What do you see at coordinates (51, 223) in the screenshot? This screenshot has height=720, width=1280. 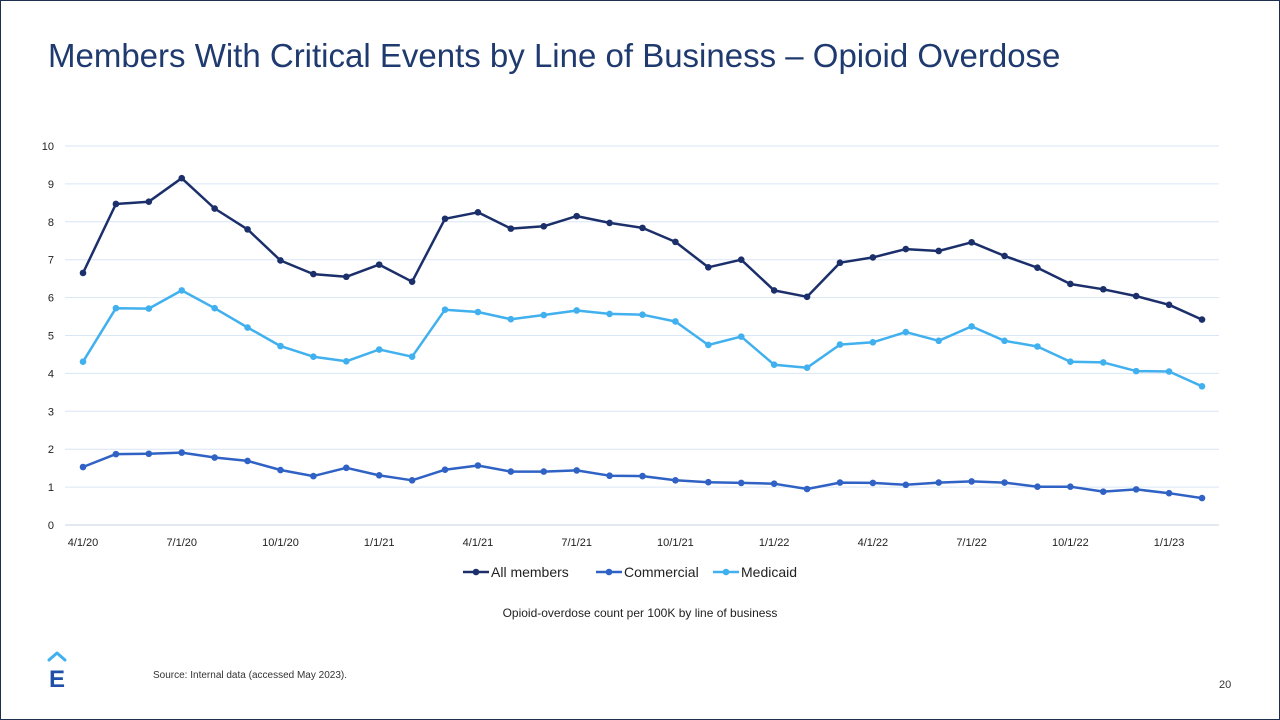 I see `y-tick-label: 8` at bounding box center [51, 223].